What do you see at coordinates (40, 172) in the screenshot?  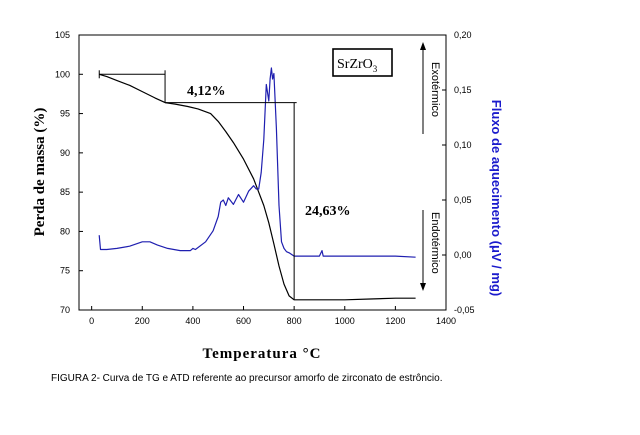 I see `y-axis-label: Perda de massa (%)` at bounding box center [40, 172].